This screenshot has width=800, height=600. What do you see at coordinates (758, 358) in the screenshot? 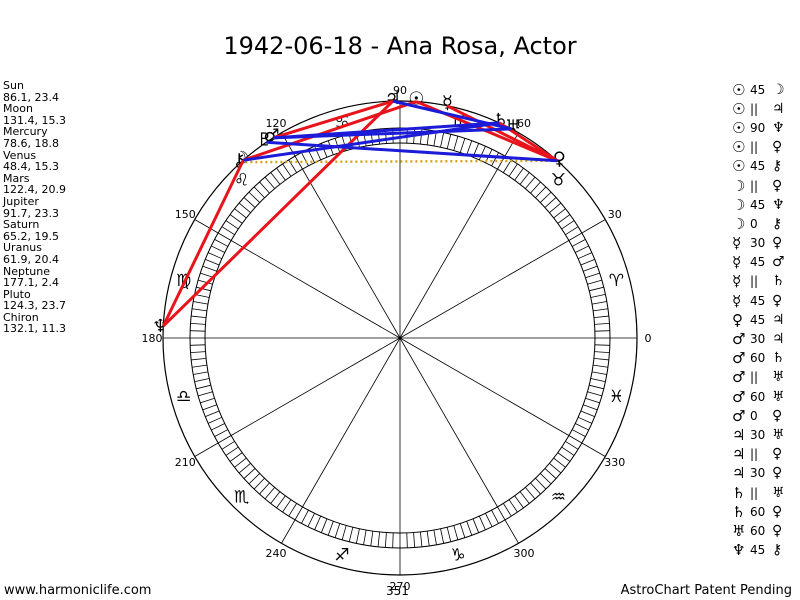
I see `aspect-angle: 60` at bounding box center [758, 358].